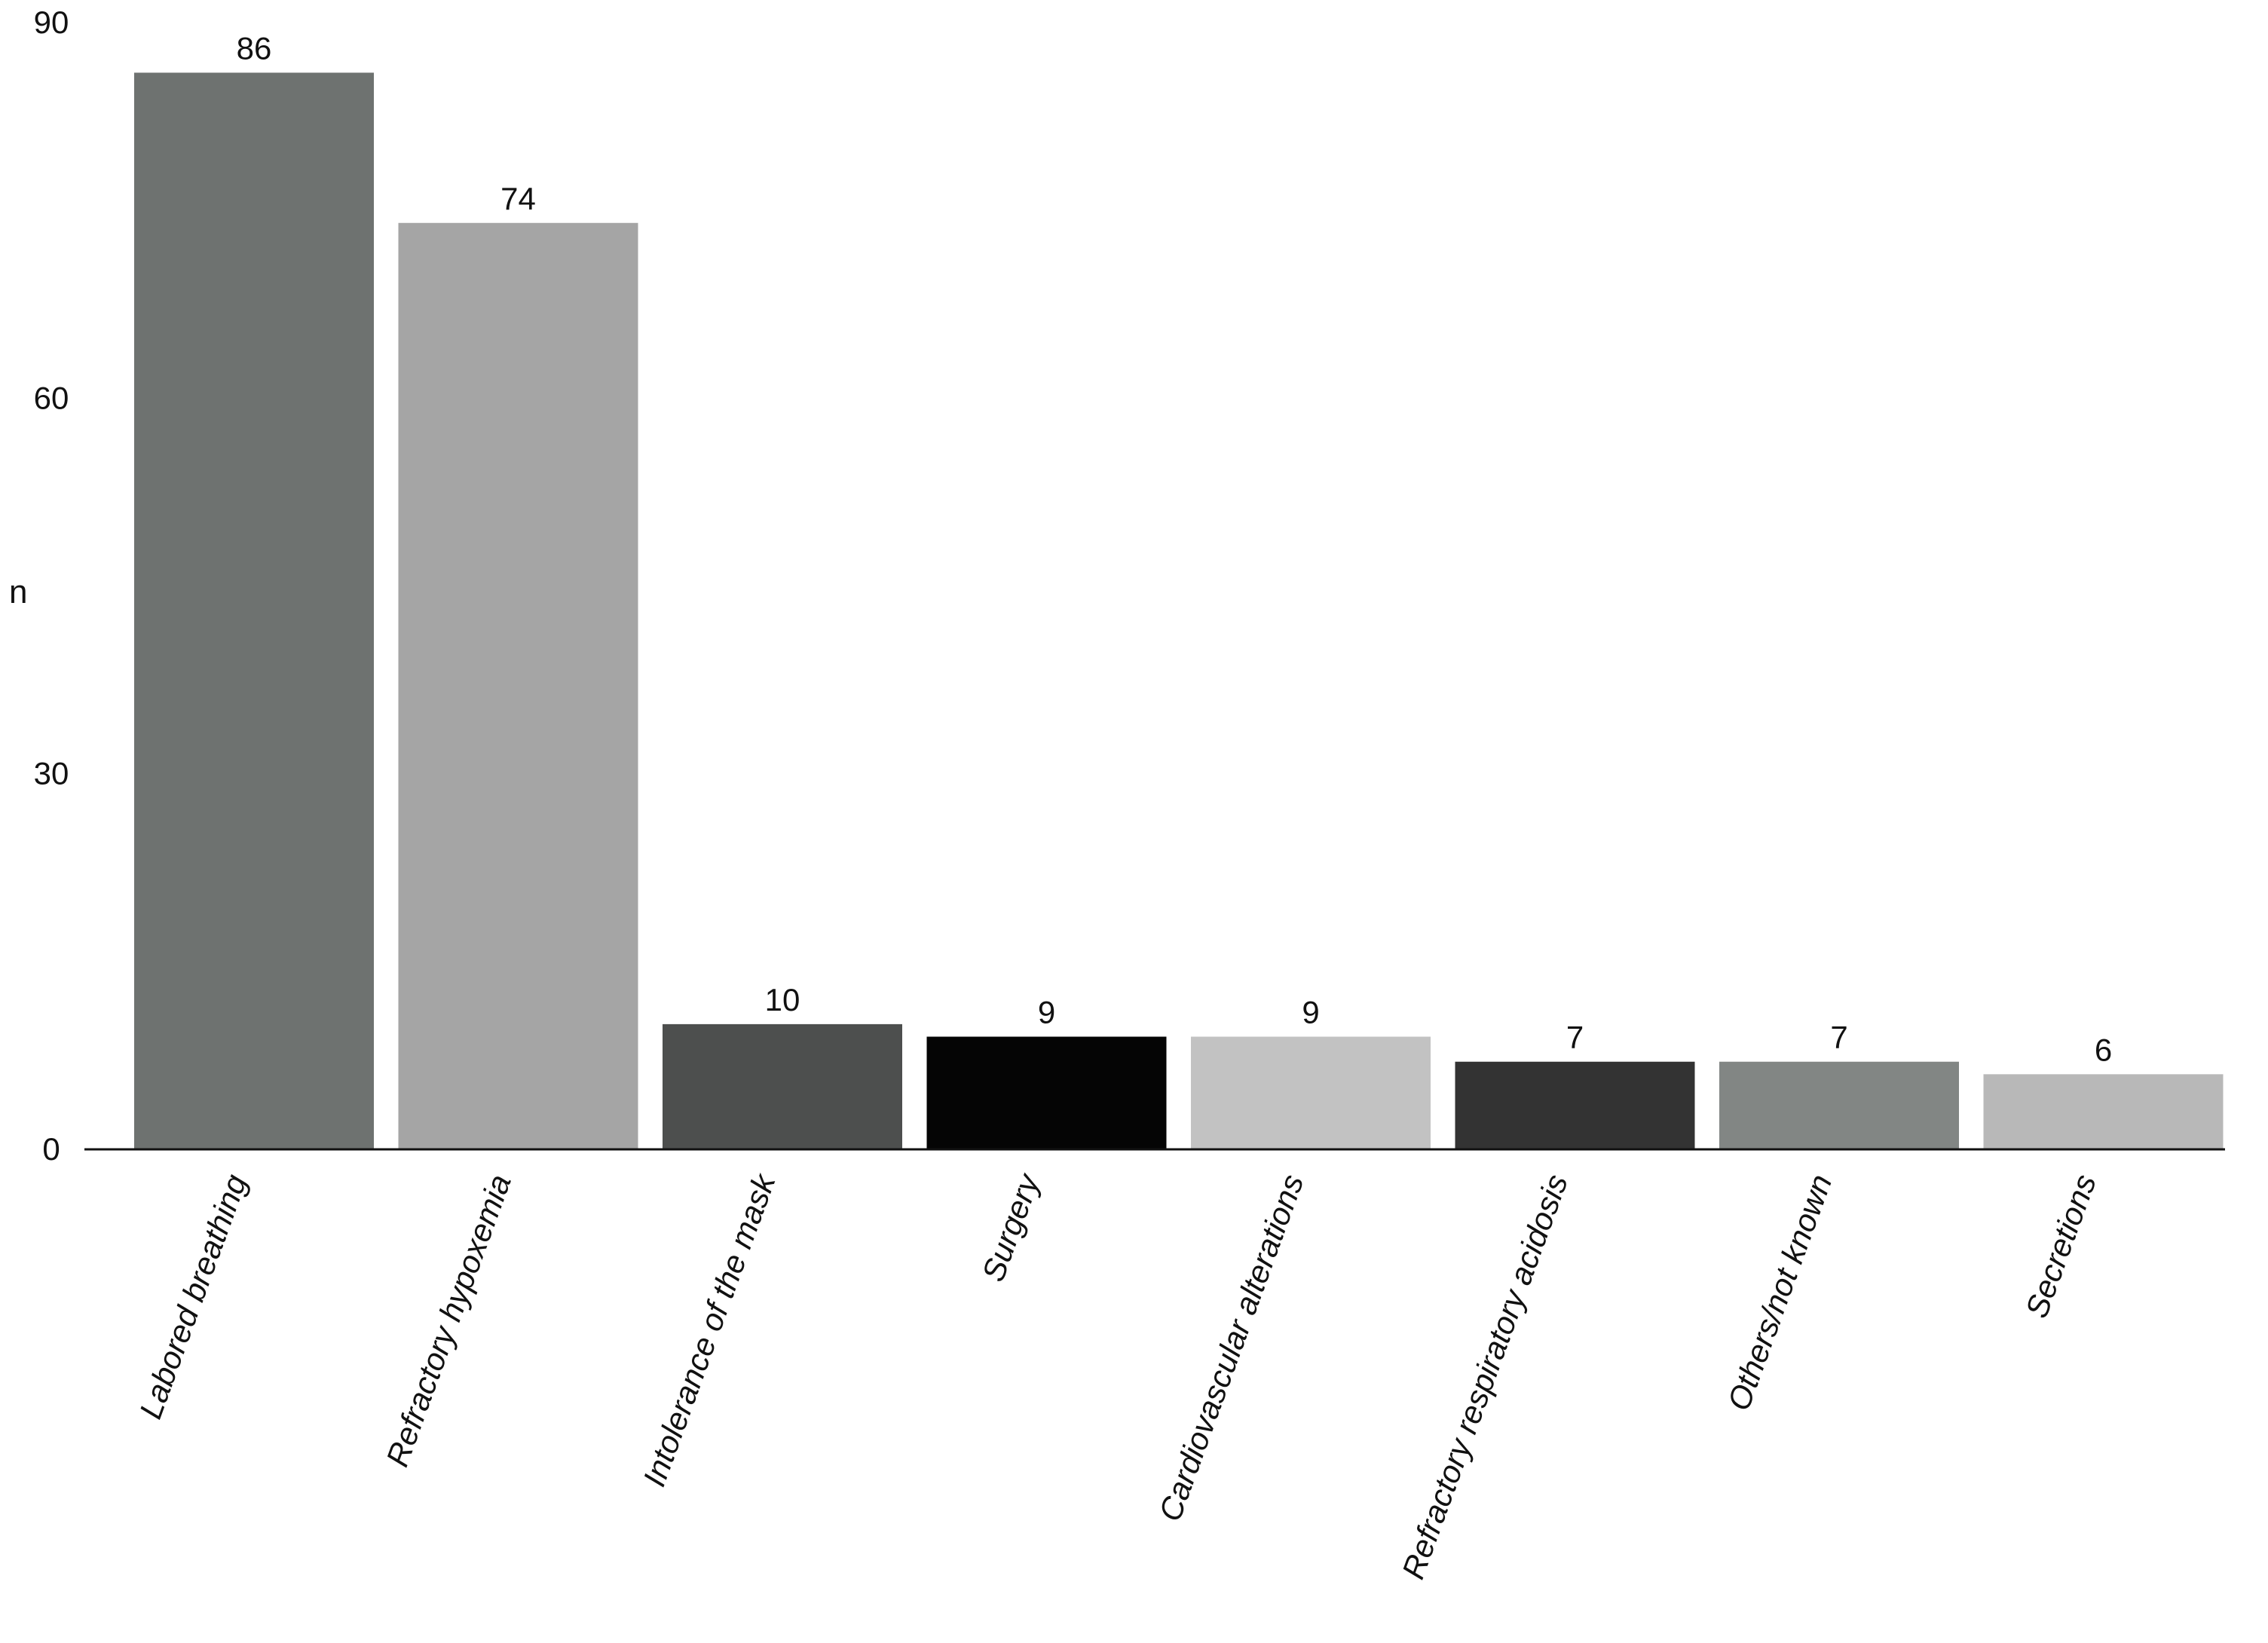 The height and width of the screenshot is (1643, 2268). Describe the element at coordinates (52, 586) in the screenshot. I see `y-axis-ticks: 0 30 60 90` at that location.